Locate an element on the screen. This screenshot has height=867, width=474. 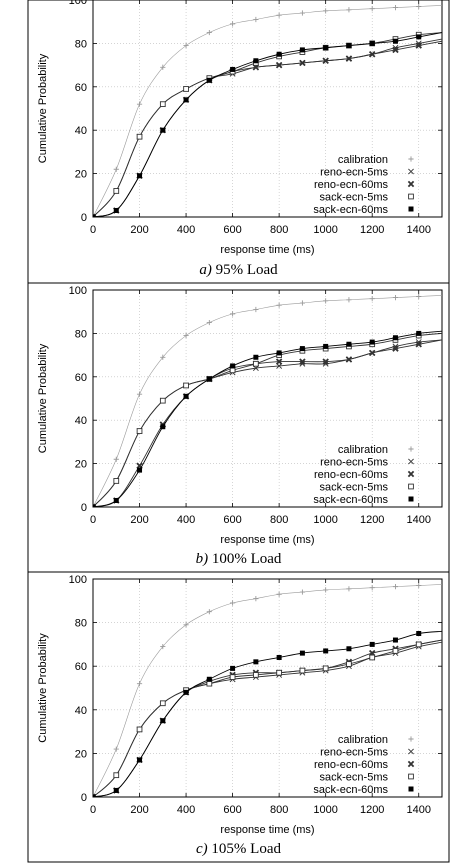
series-sack-ecn-5ms is located at coordinates (267, 718).